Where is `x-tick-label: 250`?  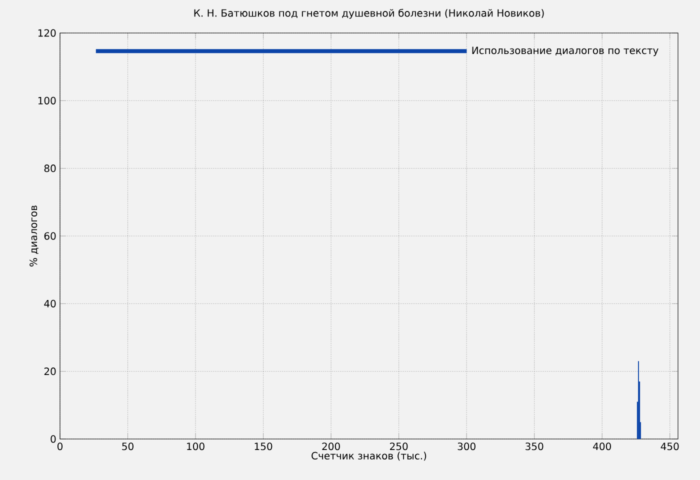
x-tick-label: 250 is located at coordinates (399, 446).